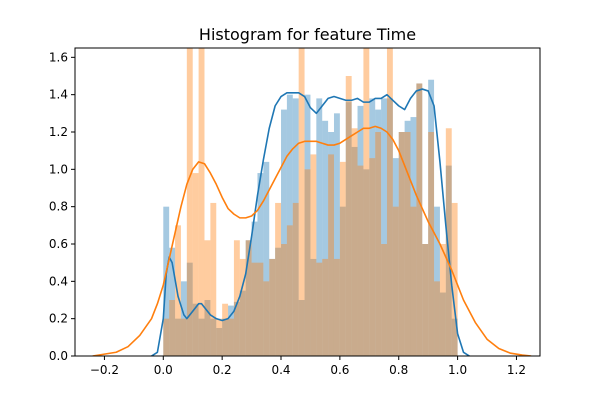  Describe the element at coordinates (58, 281) in the screenshot. I see `y-tick-label: 0.4` at that location.